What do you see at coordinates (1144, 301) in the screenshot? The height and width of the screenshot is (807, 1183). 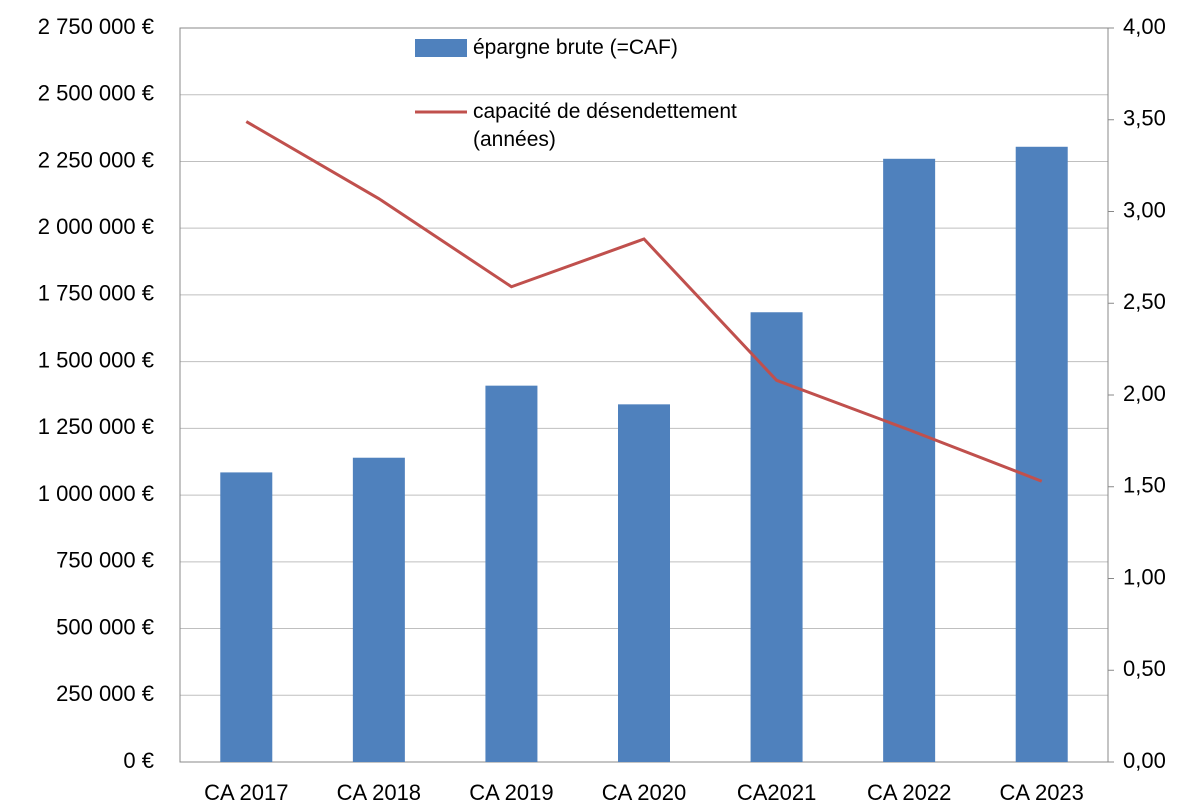 I see `y2-tick-label: 2,50` at bounding box center [1144, 301].